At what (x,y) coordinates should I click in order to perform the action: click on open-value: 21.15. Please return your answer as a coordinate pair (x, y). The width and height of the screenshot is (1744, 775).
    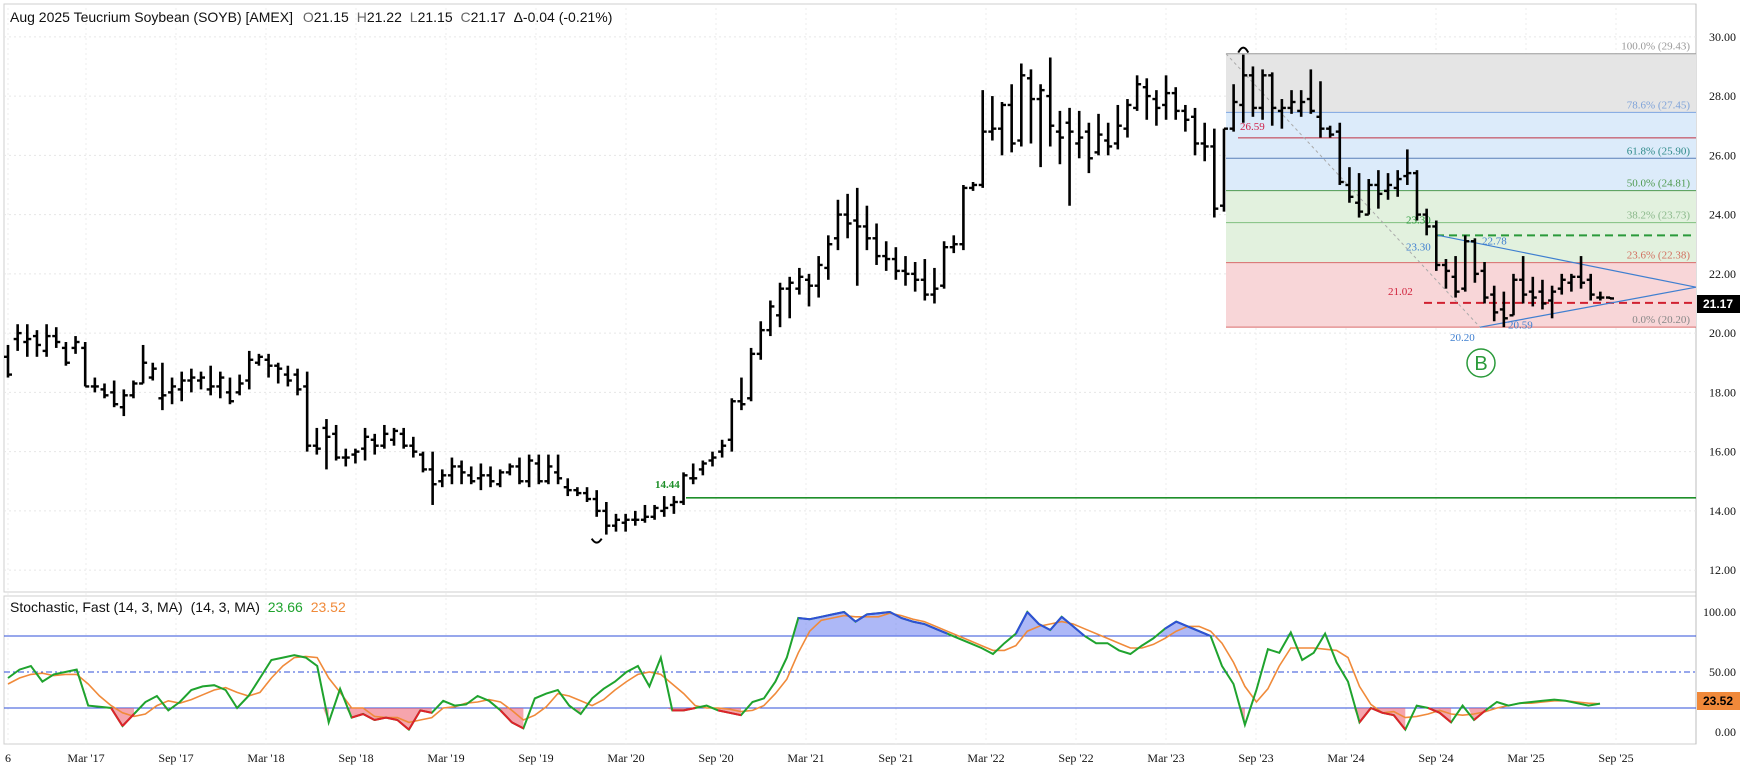
    Looking at the image, I should click on (331, 17).